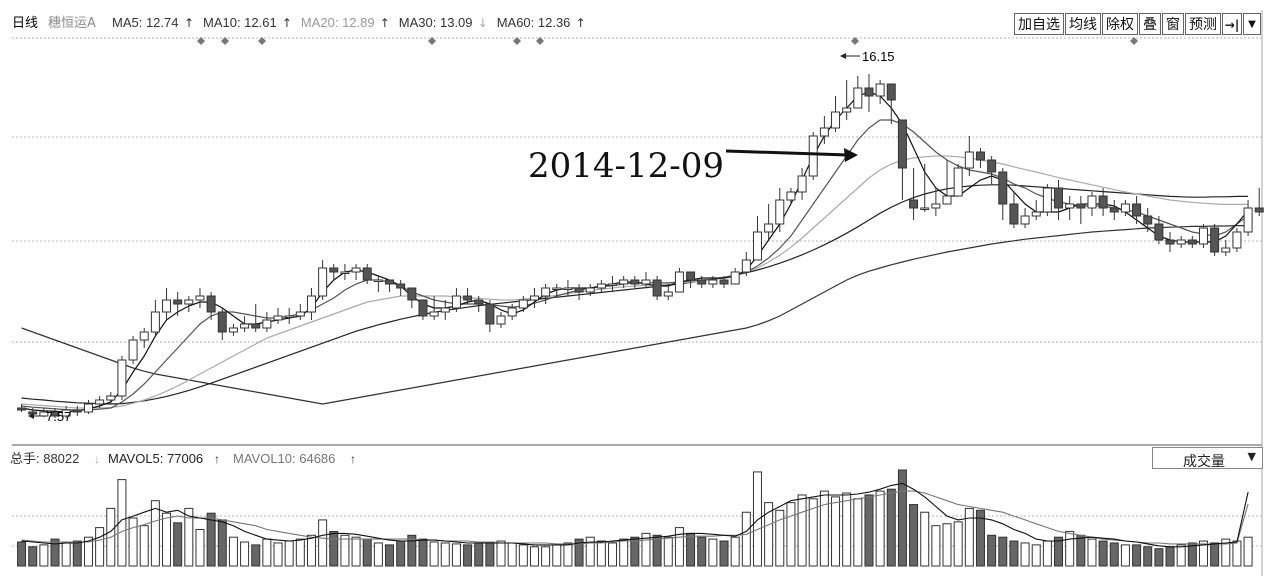 The height and width of the screenshot is (576, 1271). Describe the element at coordinates (1120, 24) in the screenshot. I see `ex-rights-button: 除权` at that location.